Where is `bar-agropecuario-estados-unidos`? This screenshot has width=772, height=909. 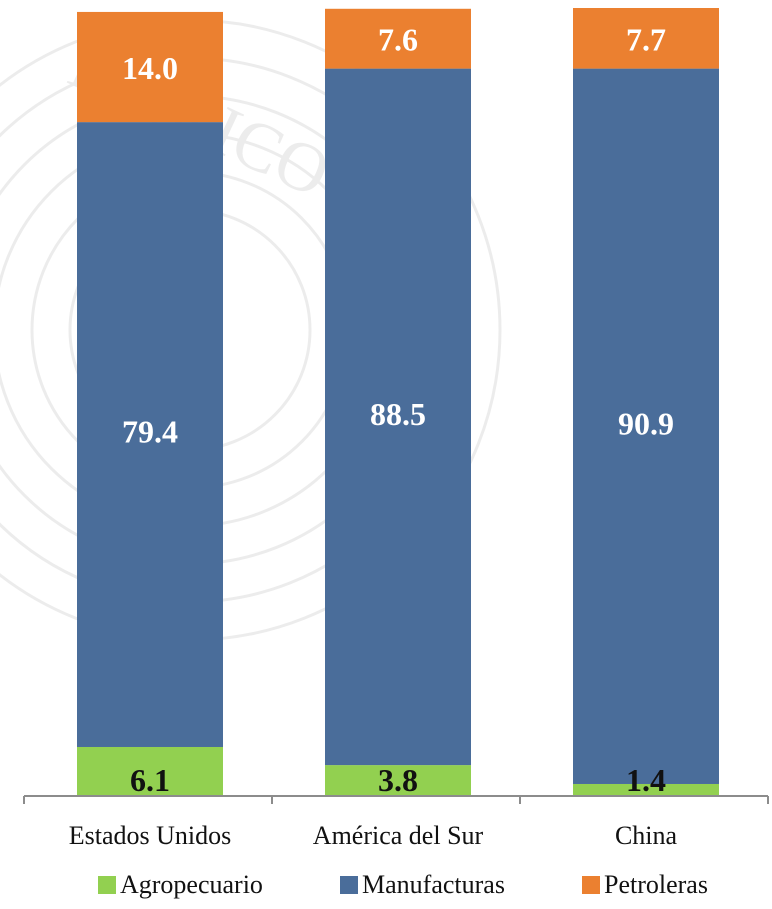
bar-agropecuario-estados-unidos is located at coordinates (150, 770).